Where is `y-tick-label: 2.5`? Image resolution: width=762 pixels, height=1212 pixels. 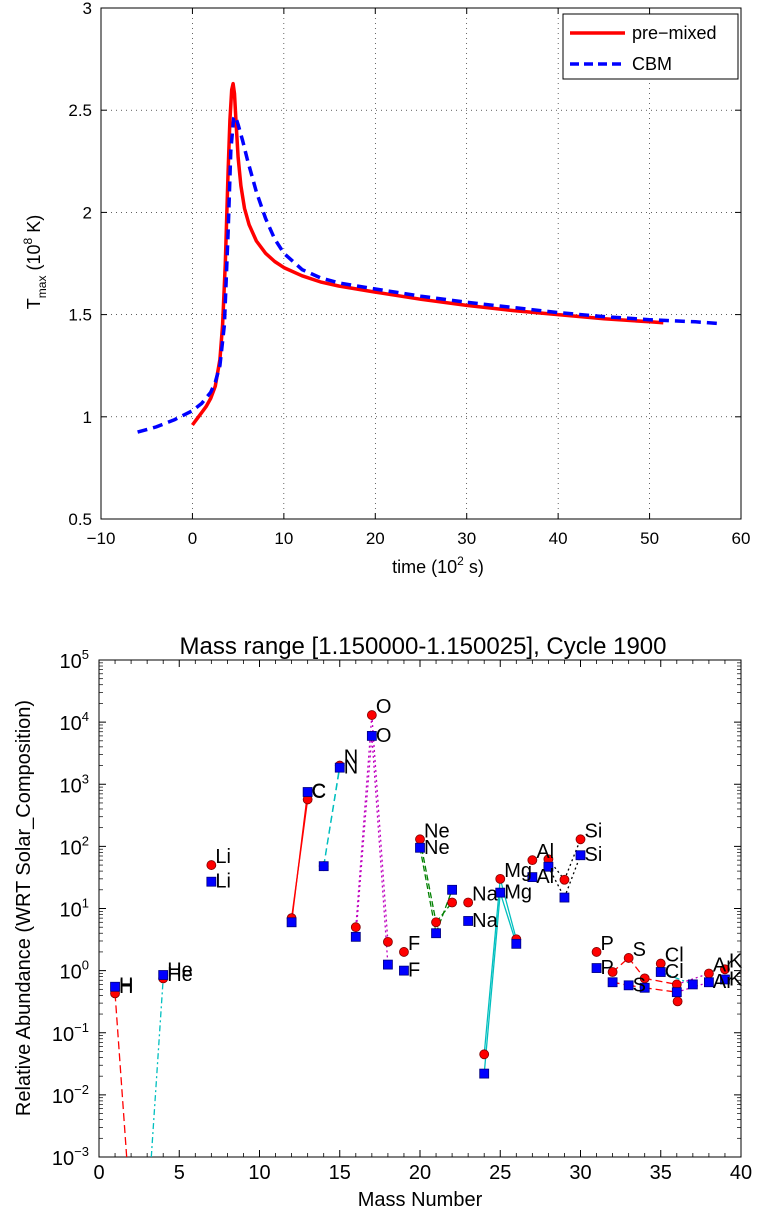
y-tick-label: 2.5 is located at coordinates (80, 110).